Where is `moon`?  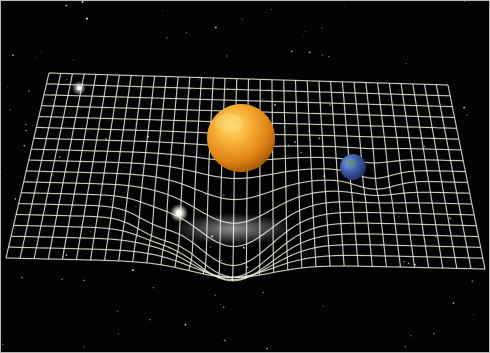
moon is located at coordinates (179, 213).